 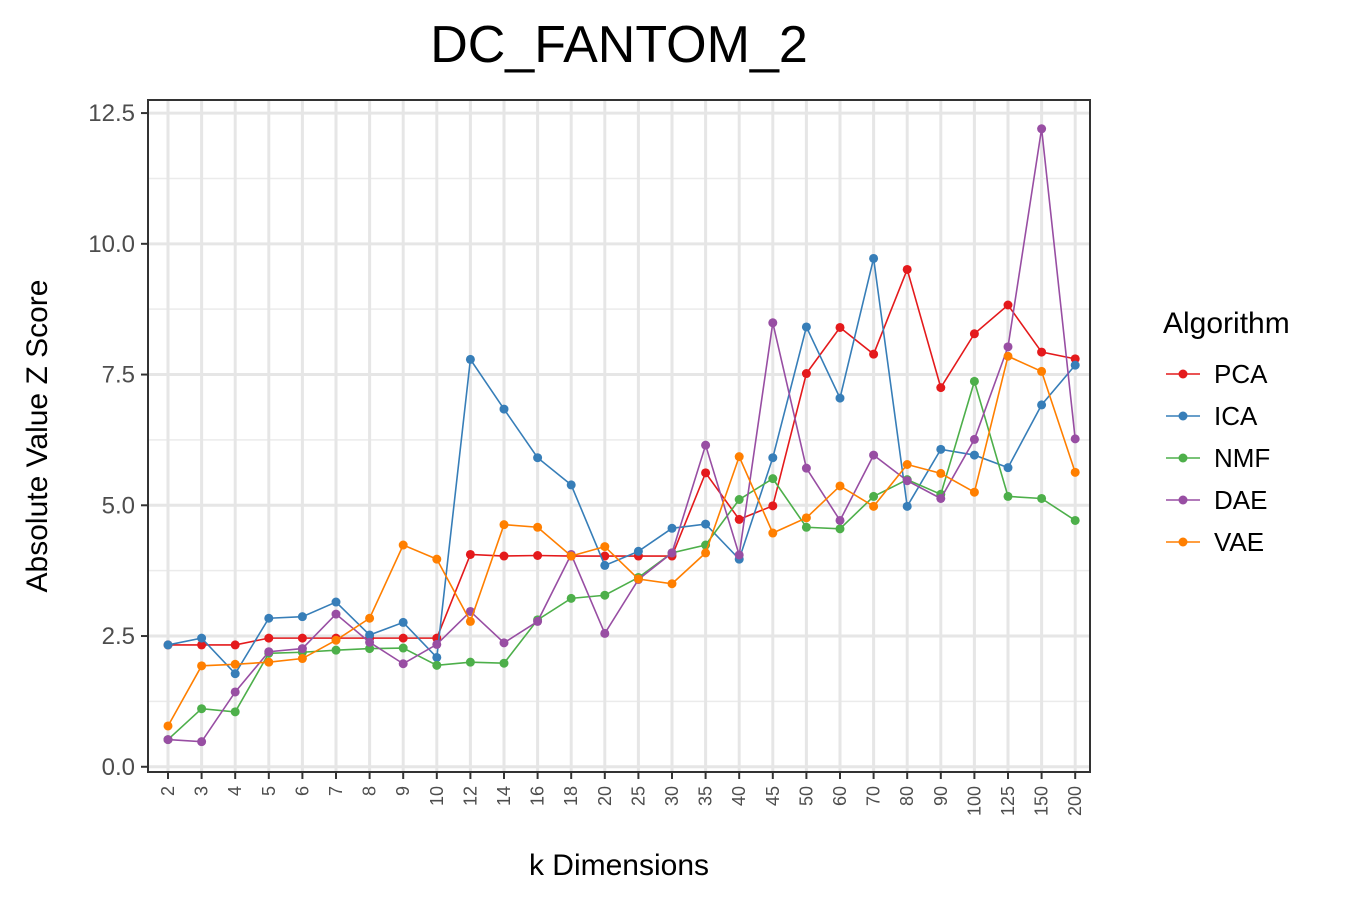 I want to click on y-tick-label: 5.0, so click(x=118, y=505).